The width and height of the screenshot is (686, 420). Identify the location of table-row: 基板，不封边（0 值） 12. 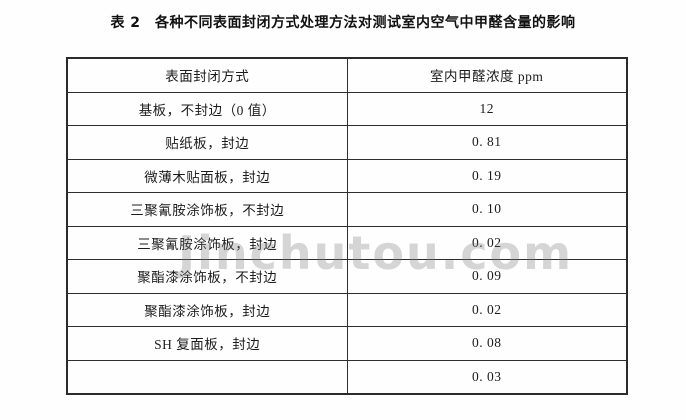
(347, 108).